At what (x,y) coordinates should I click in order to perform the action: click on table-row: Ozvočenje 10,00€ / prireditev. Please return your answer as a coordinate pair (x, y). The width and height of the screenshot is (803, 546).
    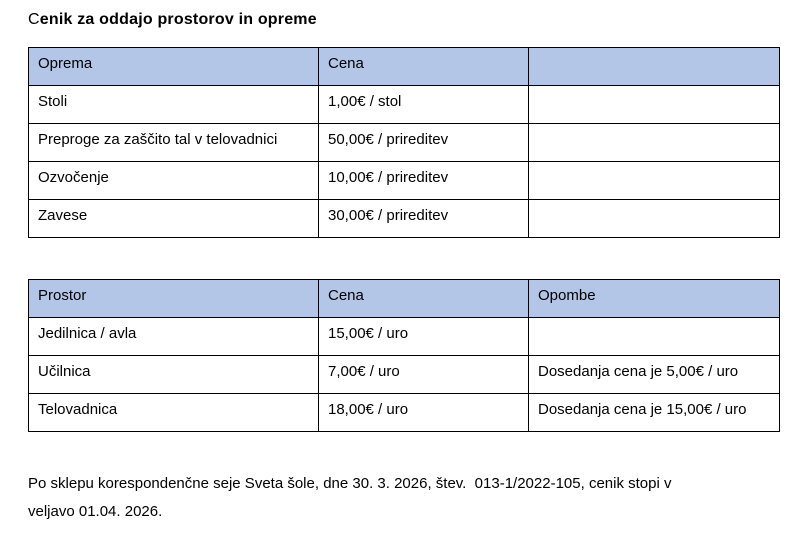
    Looking at the image, I should click on (404, 180).